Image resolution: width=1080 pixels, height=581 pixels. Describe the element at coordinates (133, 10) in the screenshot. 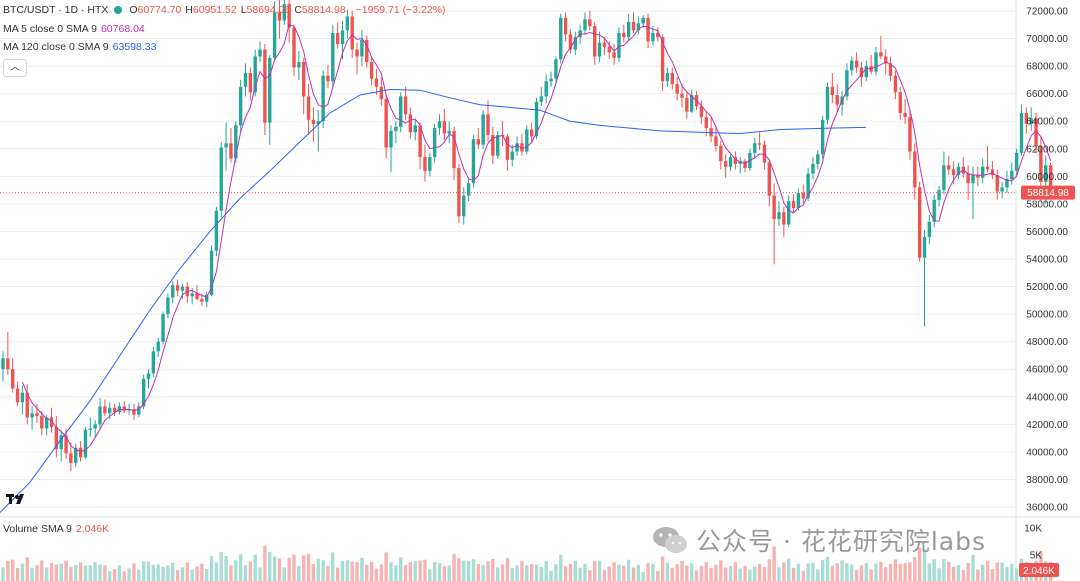

I see `ohlc-key: O` at that location.